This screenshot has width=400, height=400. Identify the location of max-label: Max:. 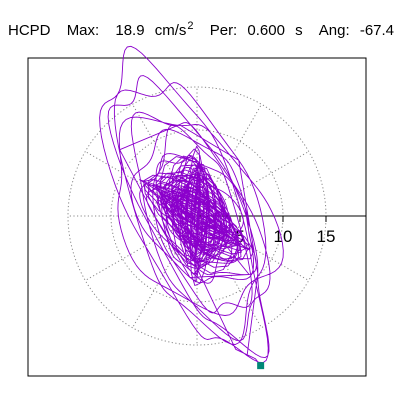
(83, 30).